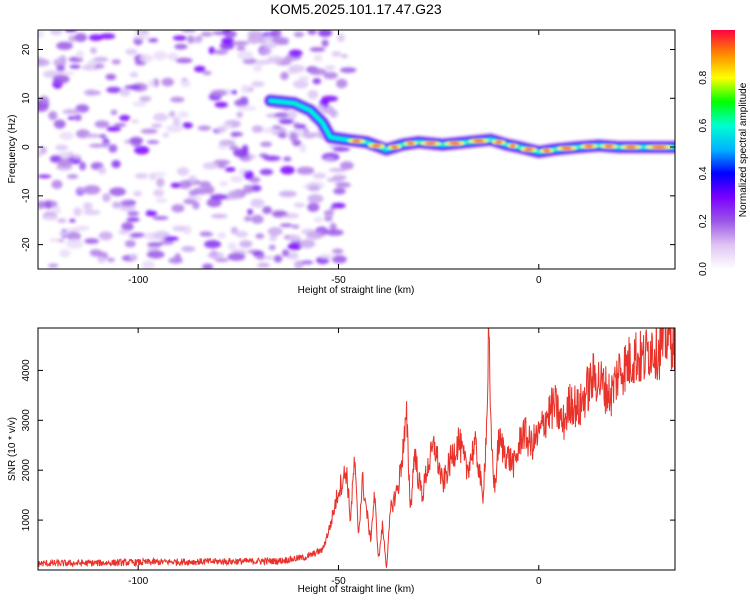 This screenshot has height=605, width=750. I want to click on colorbar-tick-label: 0.6, so click(703, 125).